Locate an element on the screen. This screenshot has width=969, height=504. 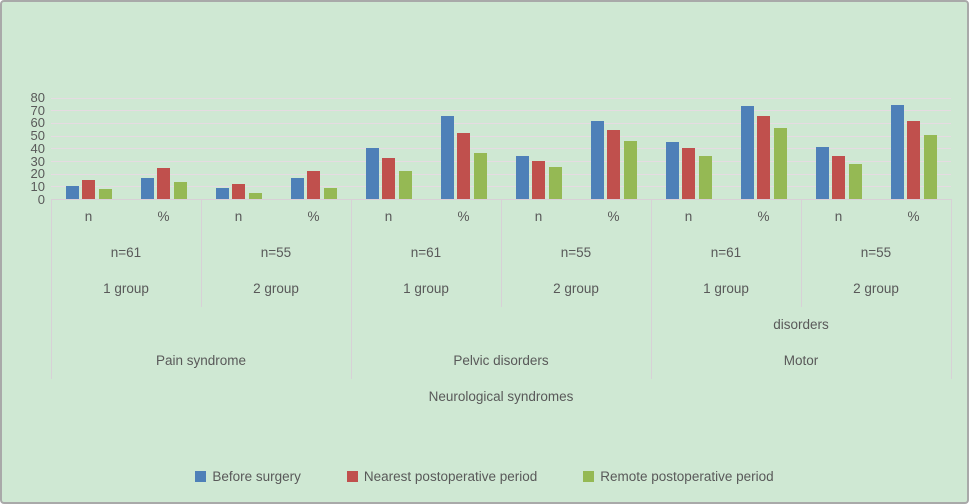
y-tick-label-0: 0 is located at coordinates (41, 199).